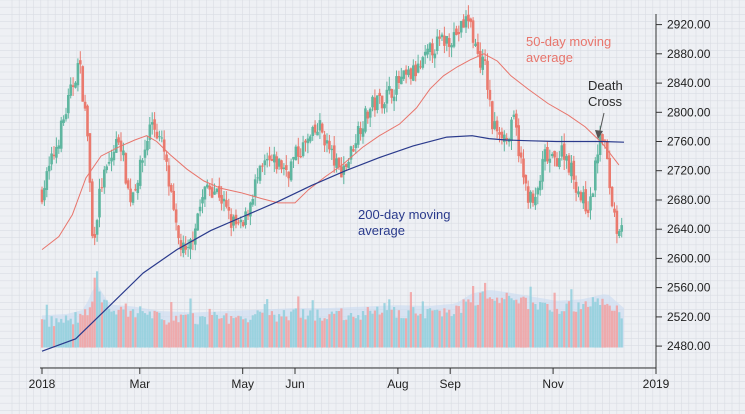 This screenshot has width=745, height=414. What do you see at coordinates (605, 85) in the screenshot?
I see `death-cross-label: Death` at bounding box center [605, 85].